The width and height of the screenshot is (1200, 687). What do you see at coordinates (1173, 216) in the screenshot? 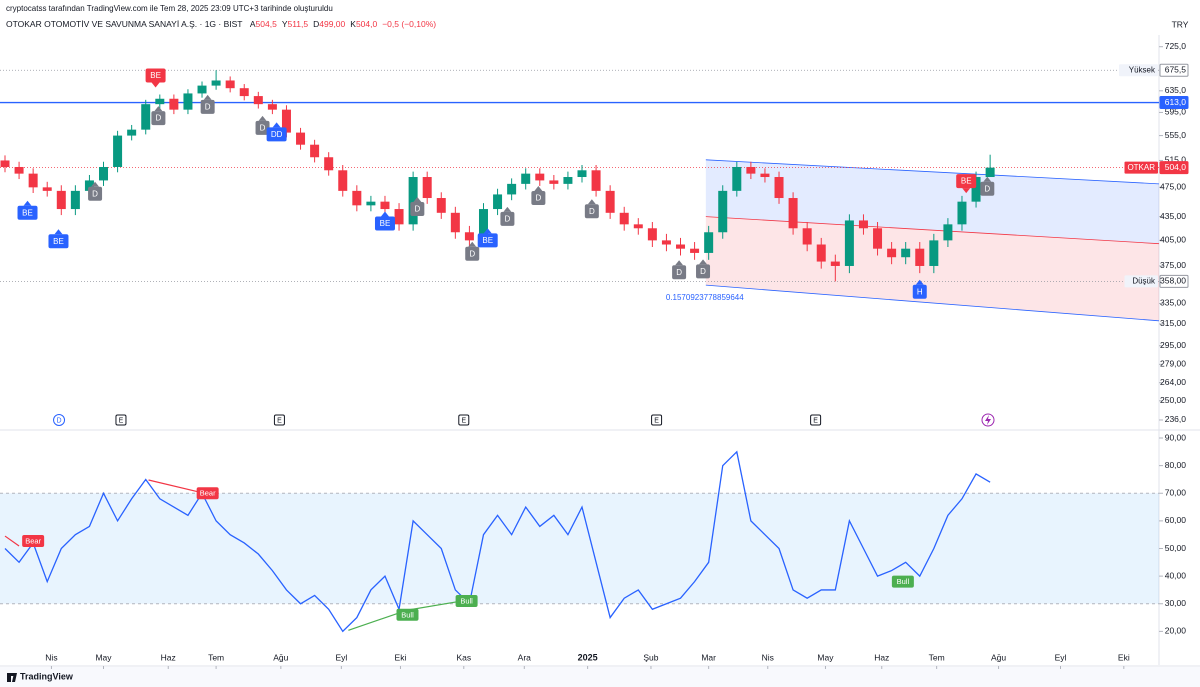
I see `y-tick-label: 435,00` at bounding box center [1173, 216].